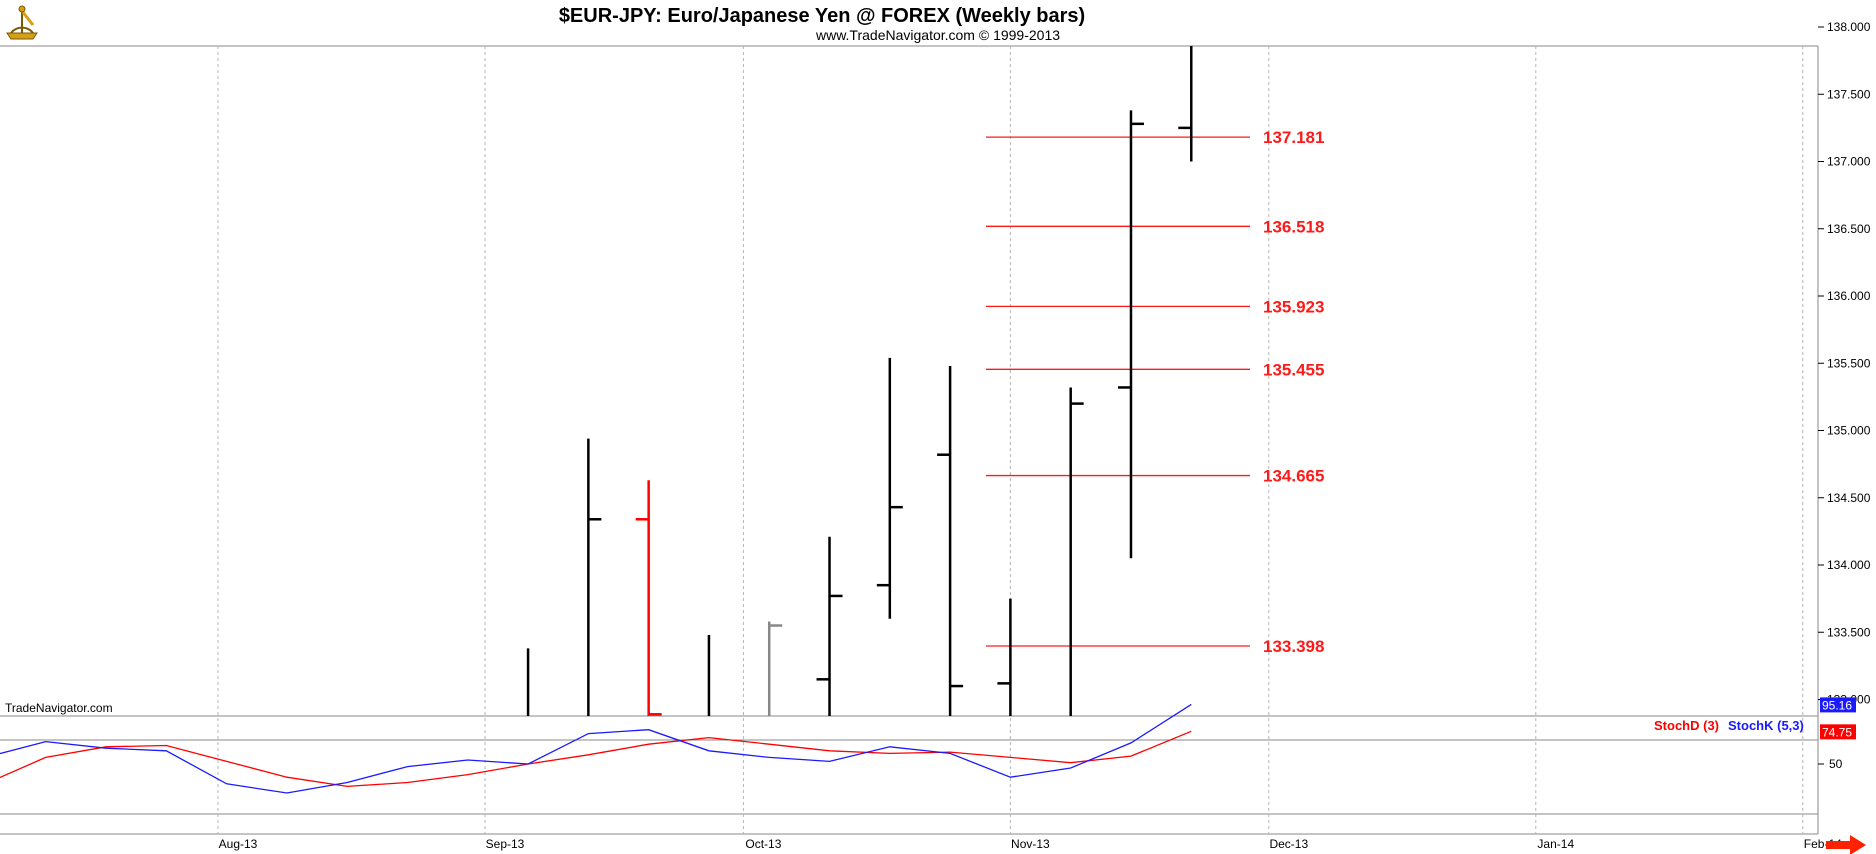 This screenshot has height=854, width=1876. Describe the element at coordinates (1849, 431) in the screenshot. I see `price-tick-label: 135.000` at that location.